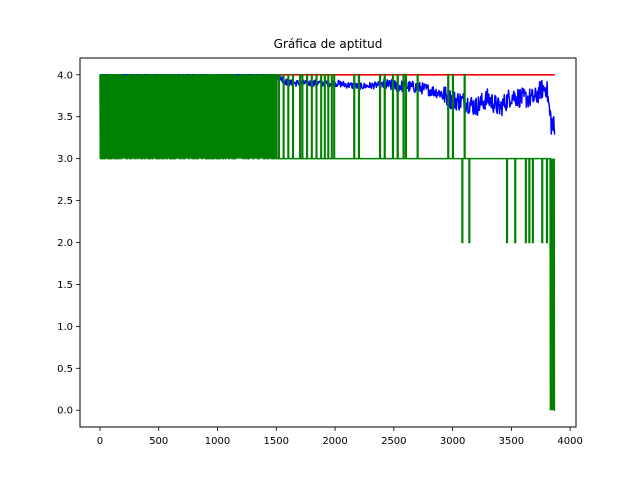 The image size is (640, 480). What do you see at coordinates (217, 441) in the screenshot?
I see `x-tick-label: 1000` at bounding box center [217, 441].